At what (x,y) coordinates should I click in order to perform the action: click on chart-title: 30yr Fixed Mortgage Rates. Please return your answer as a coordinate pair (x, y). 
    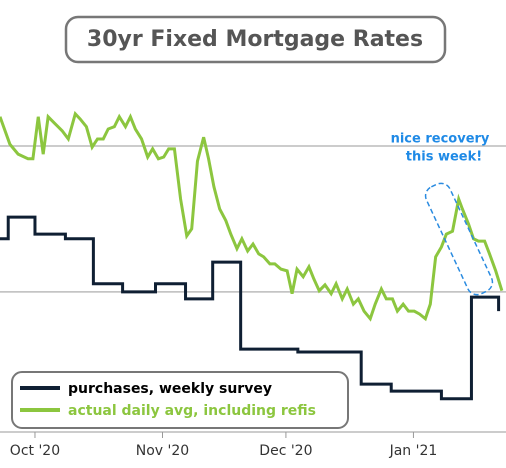
    Looking at the image, I should click on (255, 39).